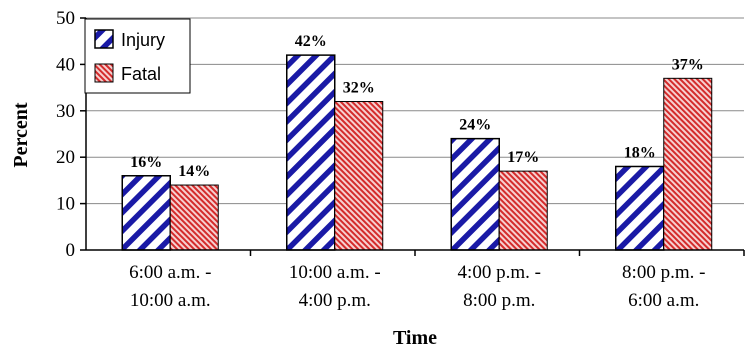  Describe the element at coordinates (415, 338) in the screenshot. I see `x-axis-title: Time` at that location.